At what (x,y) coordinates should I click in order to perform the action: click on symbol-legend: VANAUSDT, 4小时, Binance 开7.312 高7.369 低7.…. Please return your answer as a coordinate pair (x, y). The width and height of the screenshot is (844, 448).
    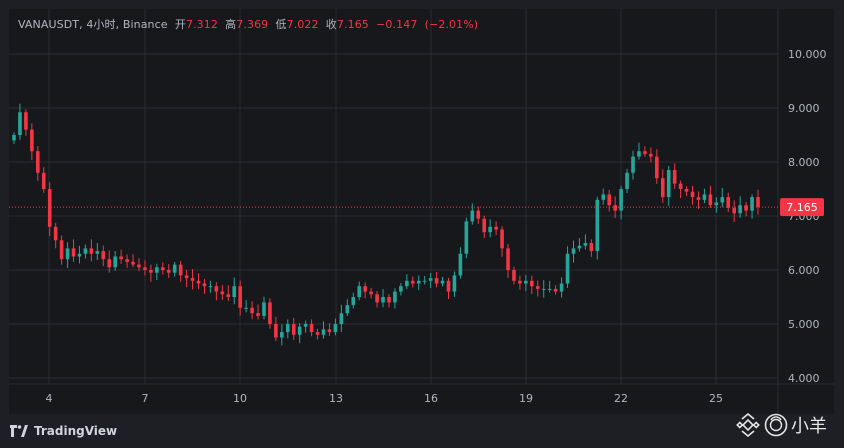
    Looking at the image, I should click on (248, 24).